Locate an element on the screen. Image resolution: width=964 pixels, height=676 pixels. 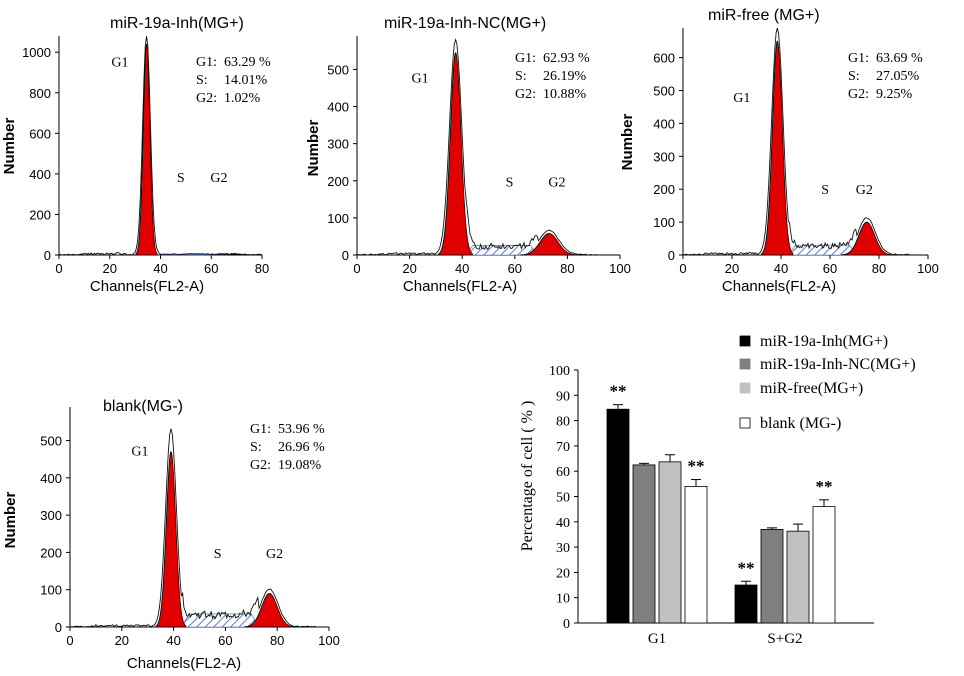
bar-category-label: G1 is located at coordinates (657, 639).